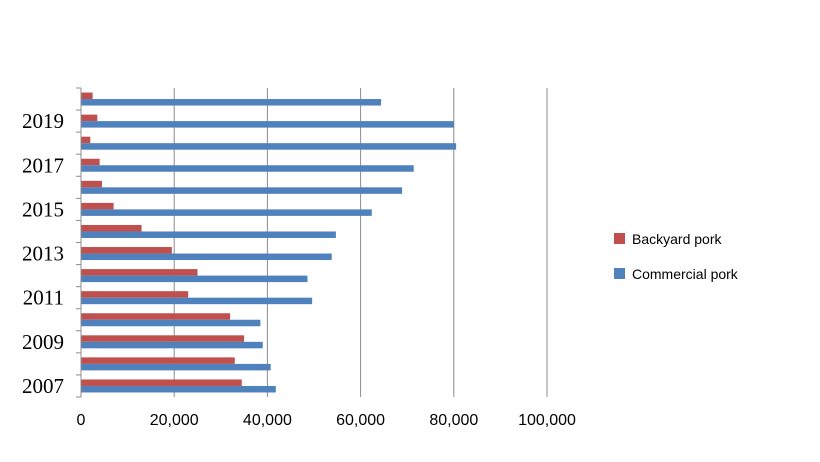 This screenshot has height=462, width=820. Describe the element at coordinates (43, 254) in the screenshot. I see `y-tick-label: 2013` at that location.